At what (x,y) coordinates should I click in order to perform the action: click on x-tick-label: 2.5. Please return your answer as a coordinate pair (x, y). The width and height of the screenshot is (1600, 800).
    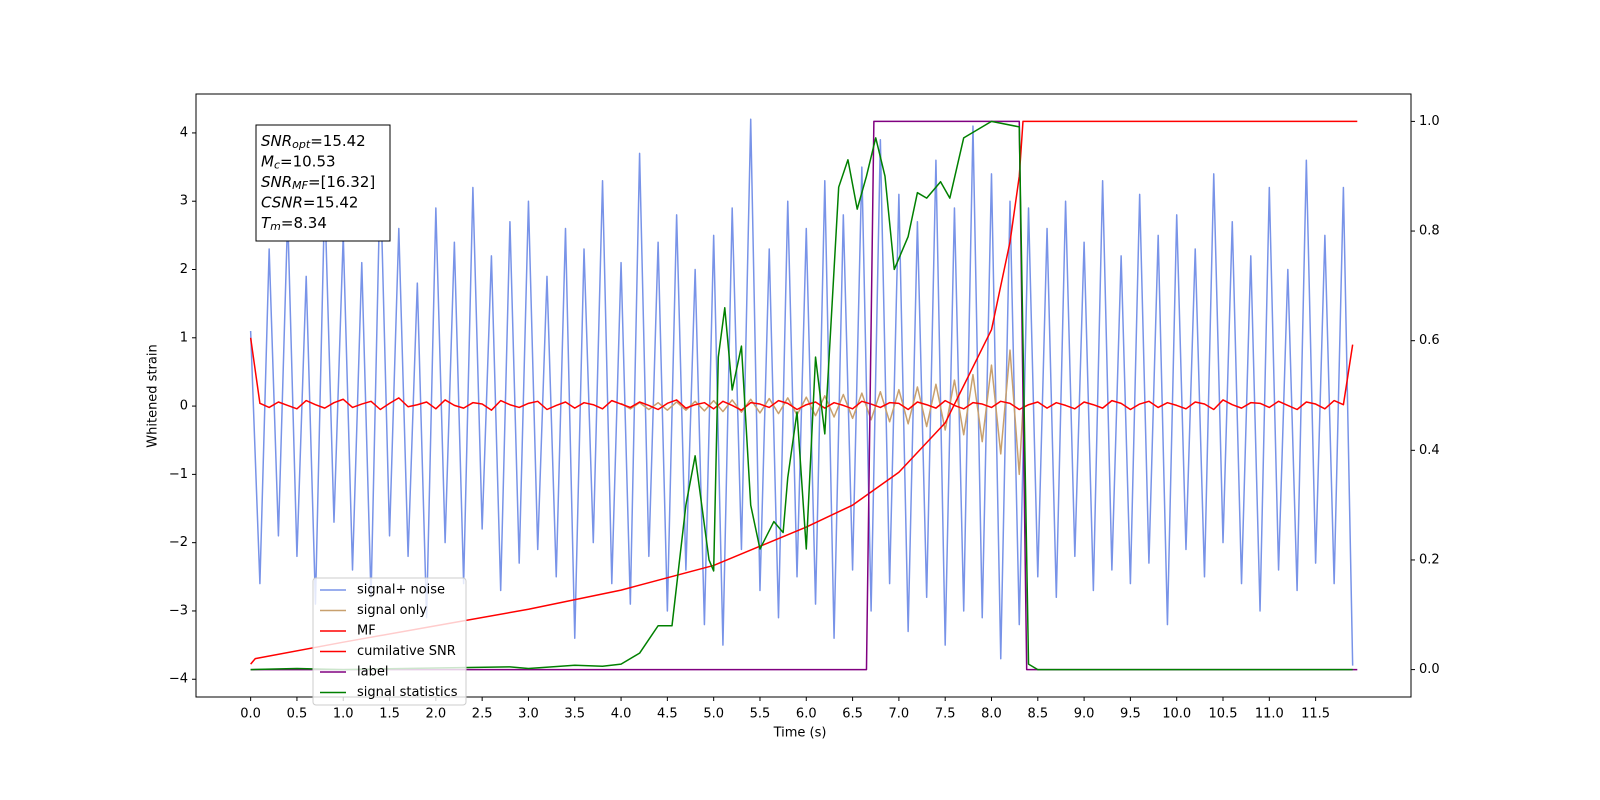
    Looking at the image, I should click on (482, 714).